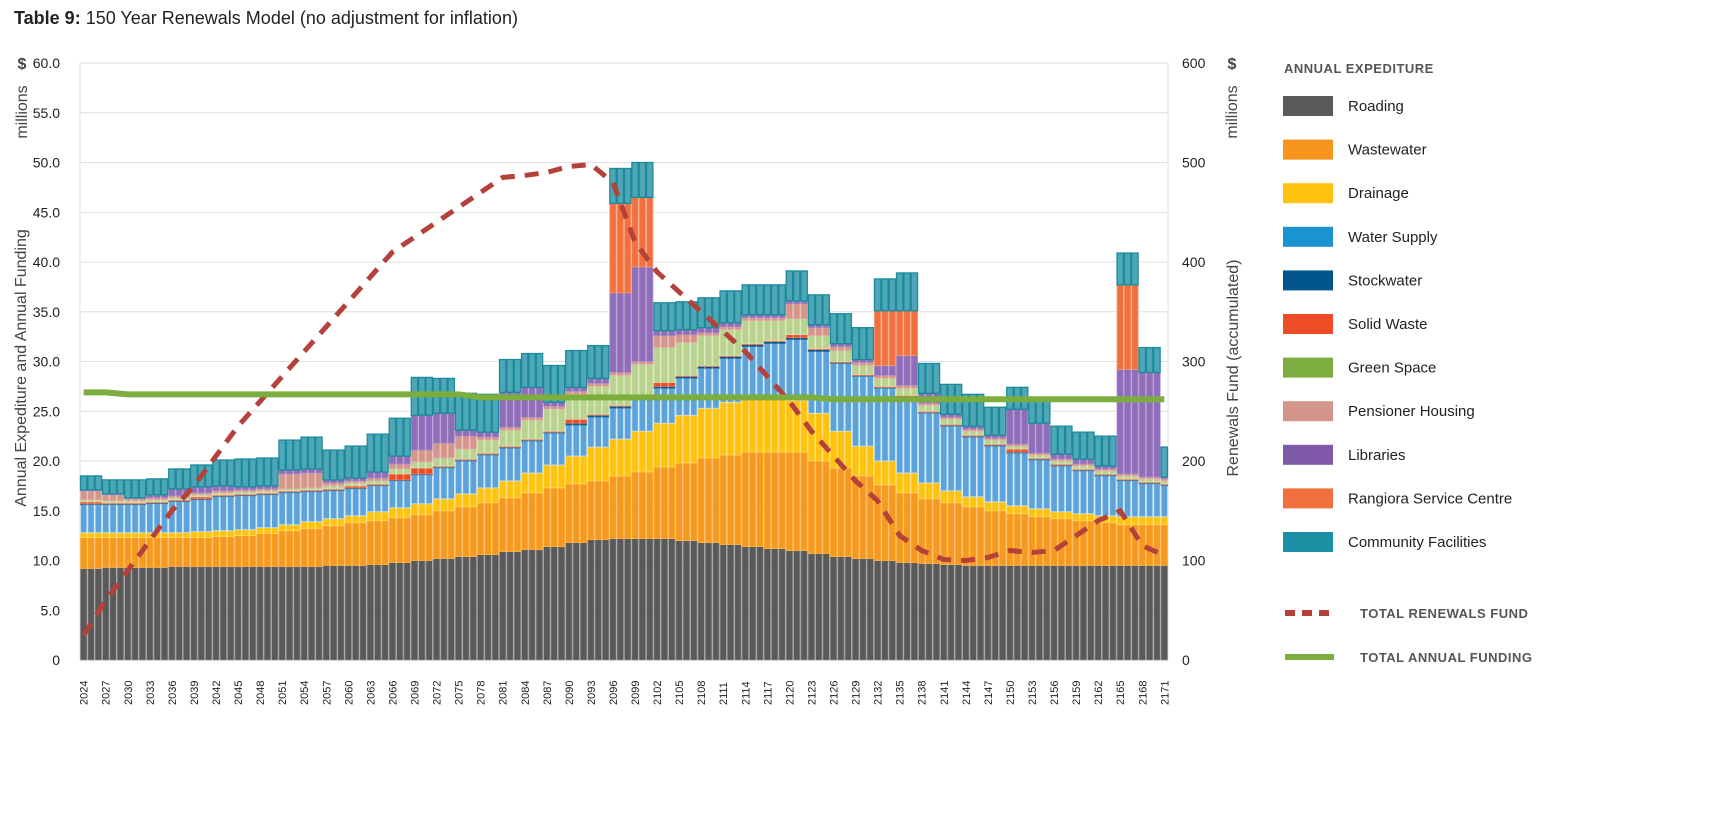 This screenshot has width=1731, height=813. I want to click on y2-tick-label: 0, so click(1186, 660).